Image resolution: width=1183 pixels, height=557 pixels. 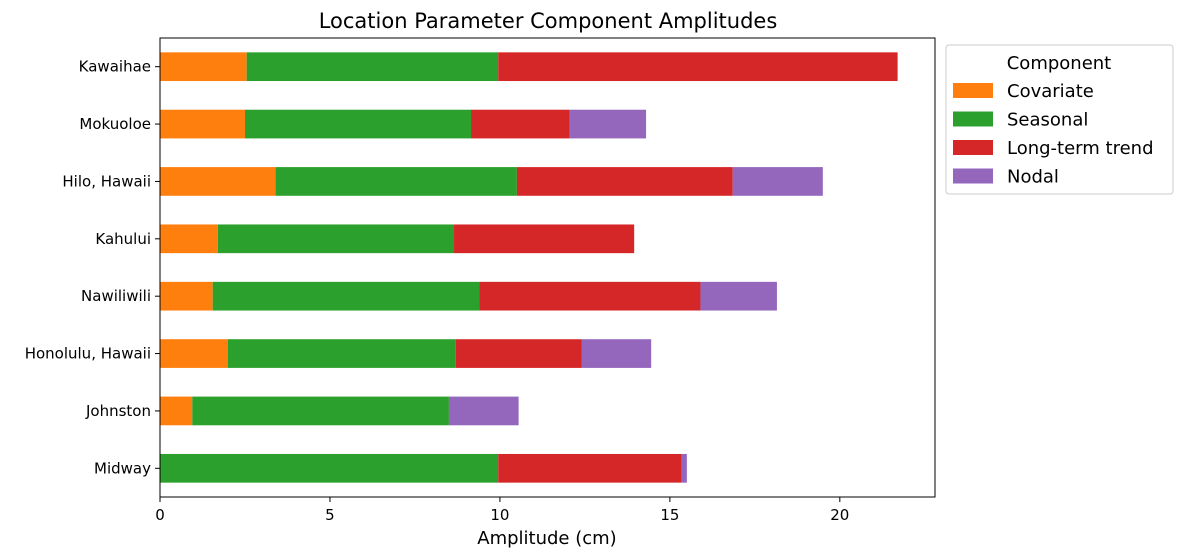 What do you see at coordinates (1053, 134) in the screenshot?
I see `legend-items: Covariate Seasonal Long-term trend Nodal` at bounding box center [1053, 134].